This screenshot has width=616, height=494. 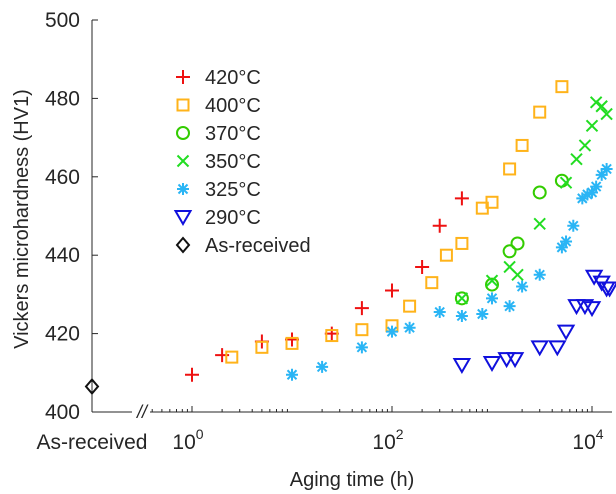 I want to click on y-axis-label: Vickers microhardness (HV1), so click(x=22, y=219).